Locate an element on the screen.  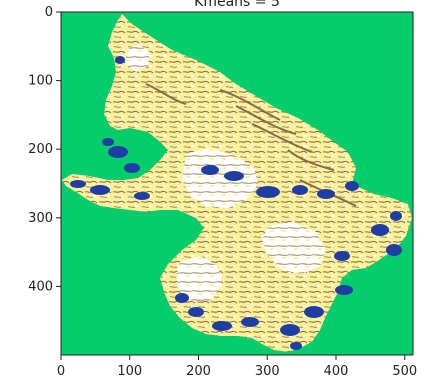
x-tick-label: 400 is located at coordinates (336, 371).